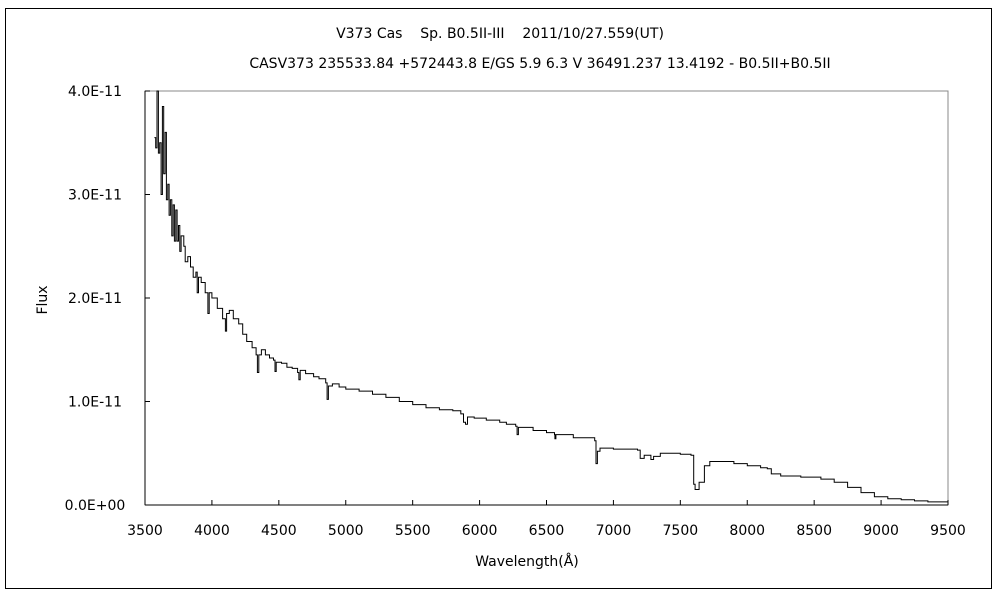  What do you see at coordinates (747, 531) in the screenshot?
I see `x-tick-label: 8000` at bounding box center [747, 531].